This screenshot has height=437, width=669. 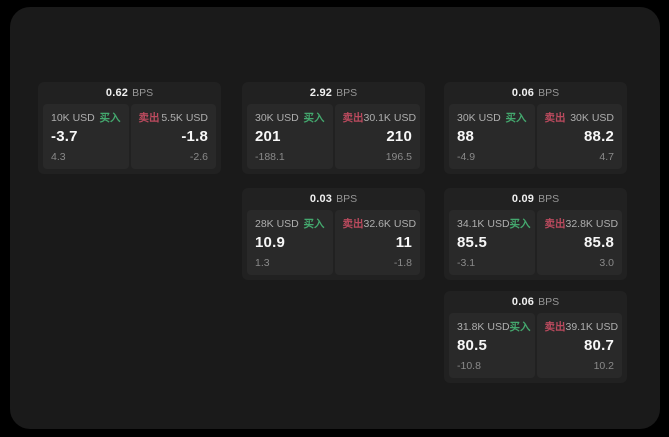 I want to click on buy-quote-tile: 10K USD 买入 -3.7 4.3, so click(x=86, y=136).